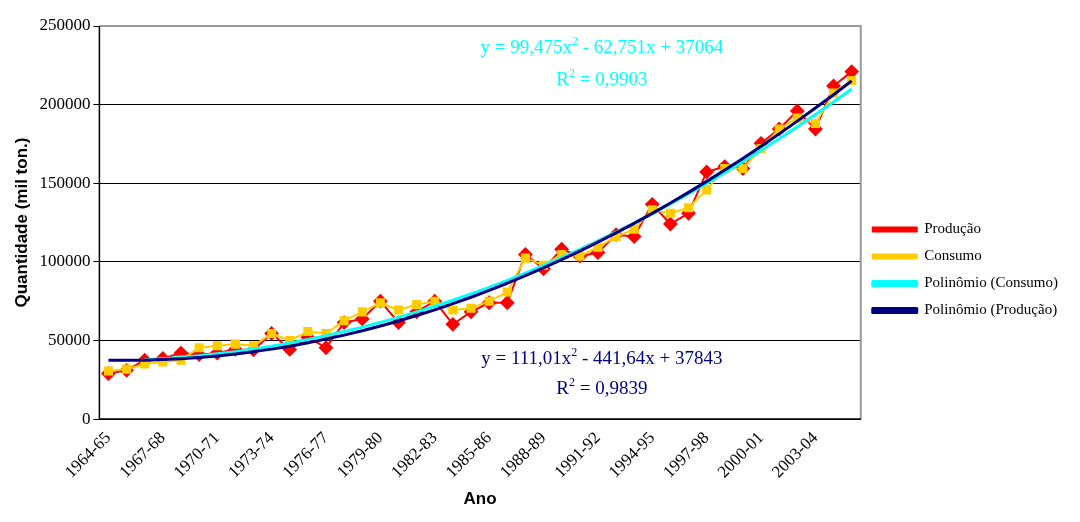 The width and height of the screenshot is (1080, 522). What do you see at coordinates (21, 222) in the screenshot?
I see `y-axis-title: Quantidade (mil ton.)` at bounding box center [21, 222].